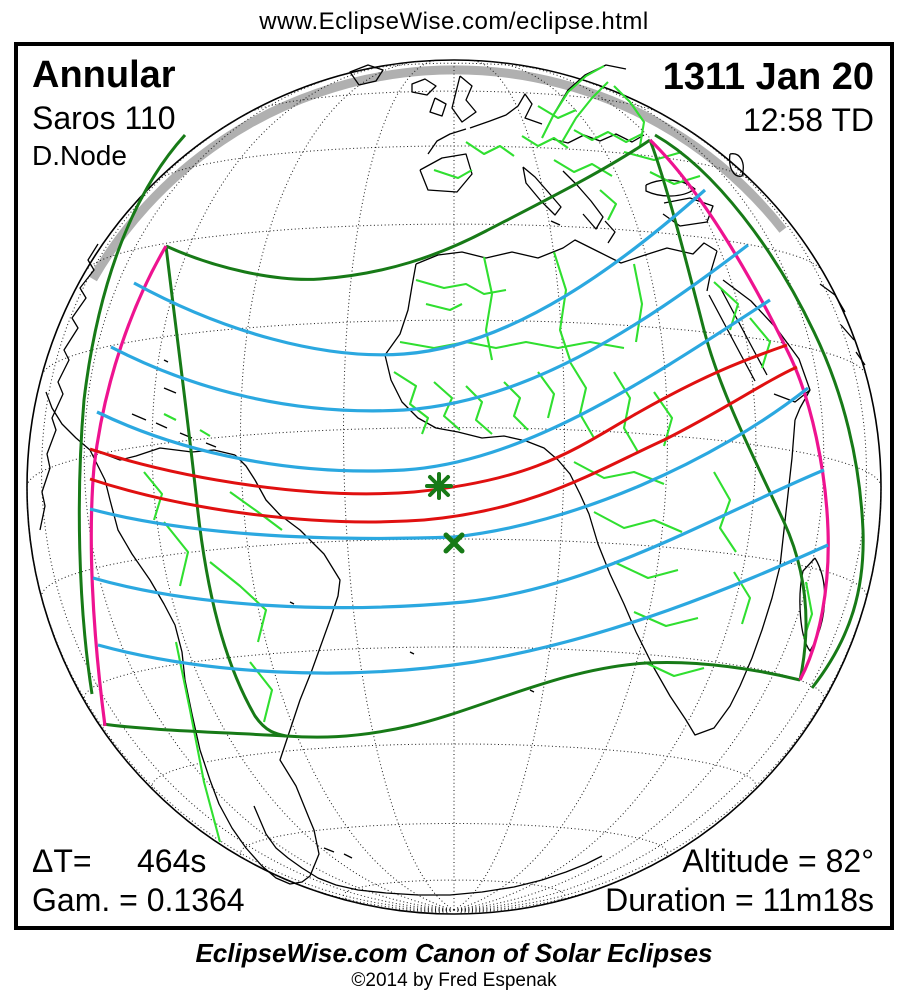  I want to click on gamma-label: Gam. =, so click(85, 900).